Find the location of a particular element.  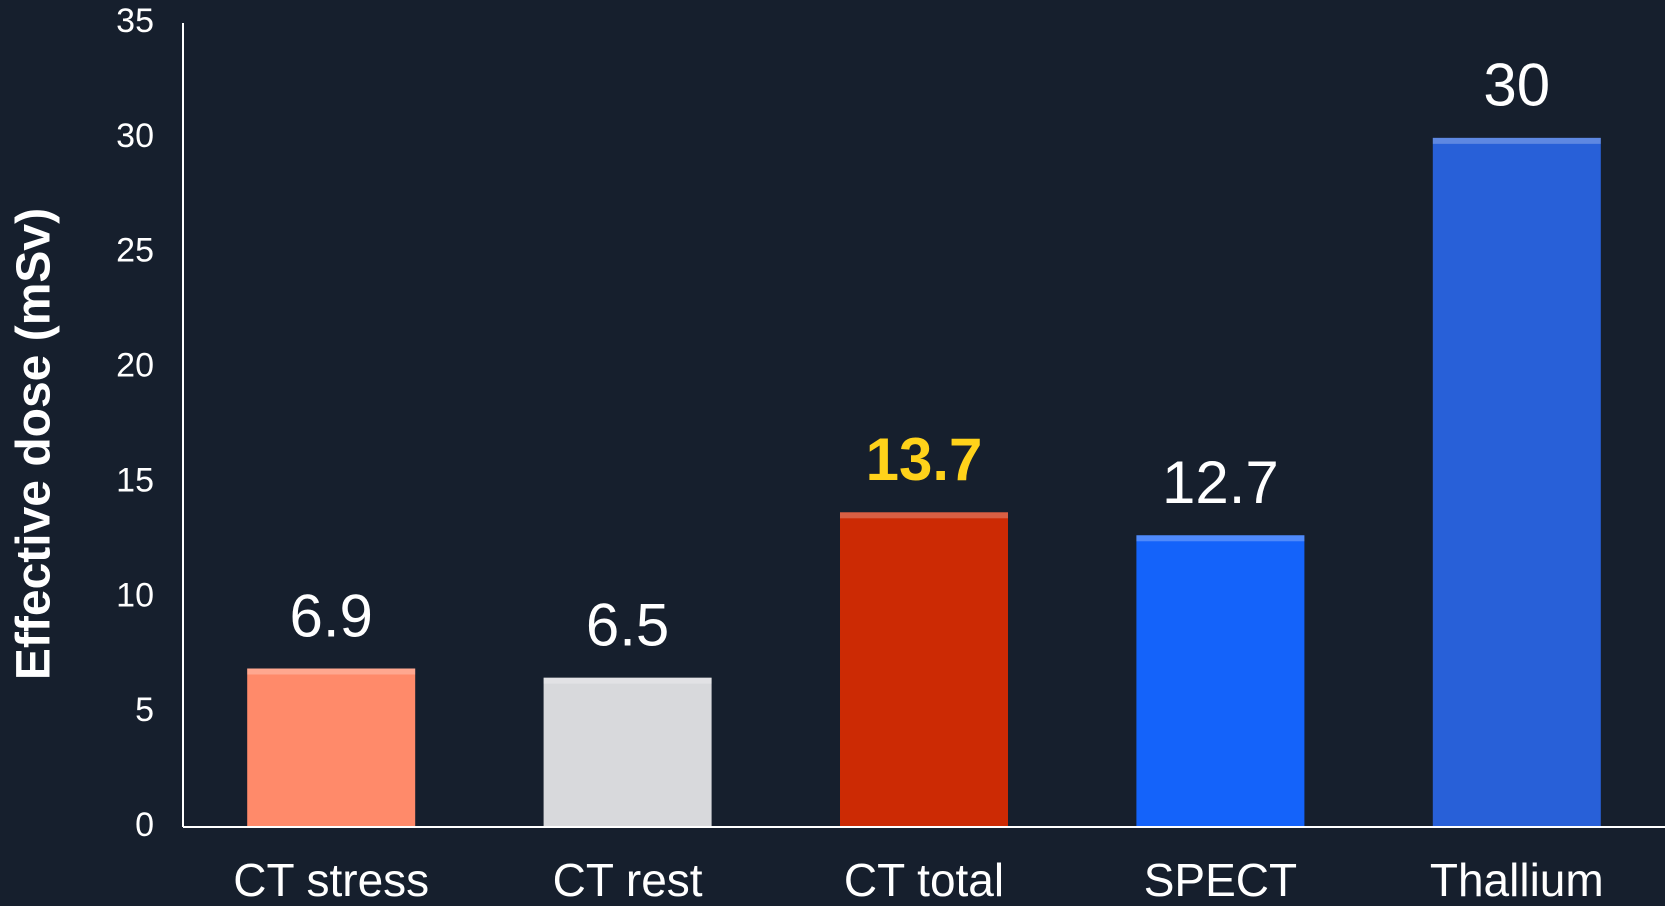

y-tick-label: 0 is located at coordinates (144, 825).